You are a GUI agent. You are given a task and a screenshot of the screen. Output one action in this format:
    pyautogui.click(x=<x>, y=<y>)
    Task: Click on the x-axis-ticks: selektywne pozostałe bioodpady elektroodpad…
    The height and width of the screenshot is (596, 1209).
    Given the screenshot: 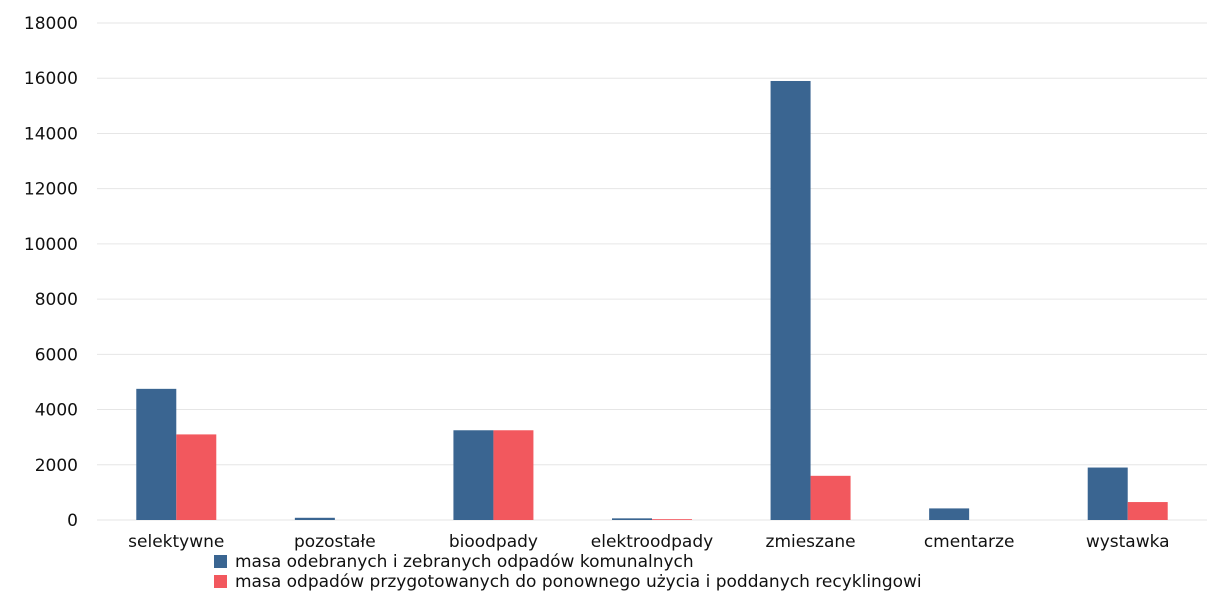 What is the action you would take?
    pyautogui.click(x=648, y=542)
    